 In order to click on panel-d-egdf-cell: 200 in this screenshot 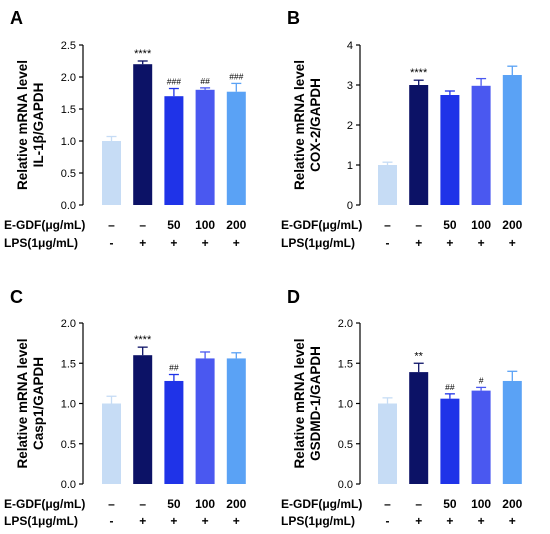, I will do `click(512, 504)`.